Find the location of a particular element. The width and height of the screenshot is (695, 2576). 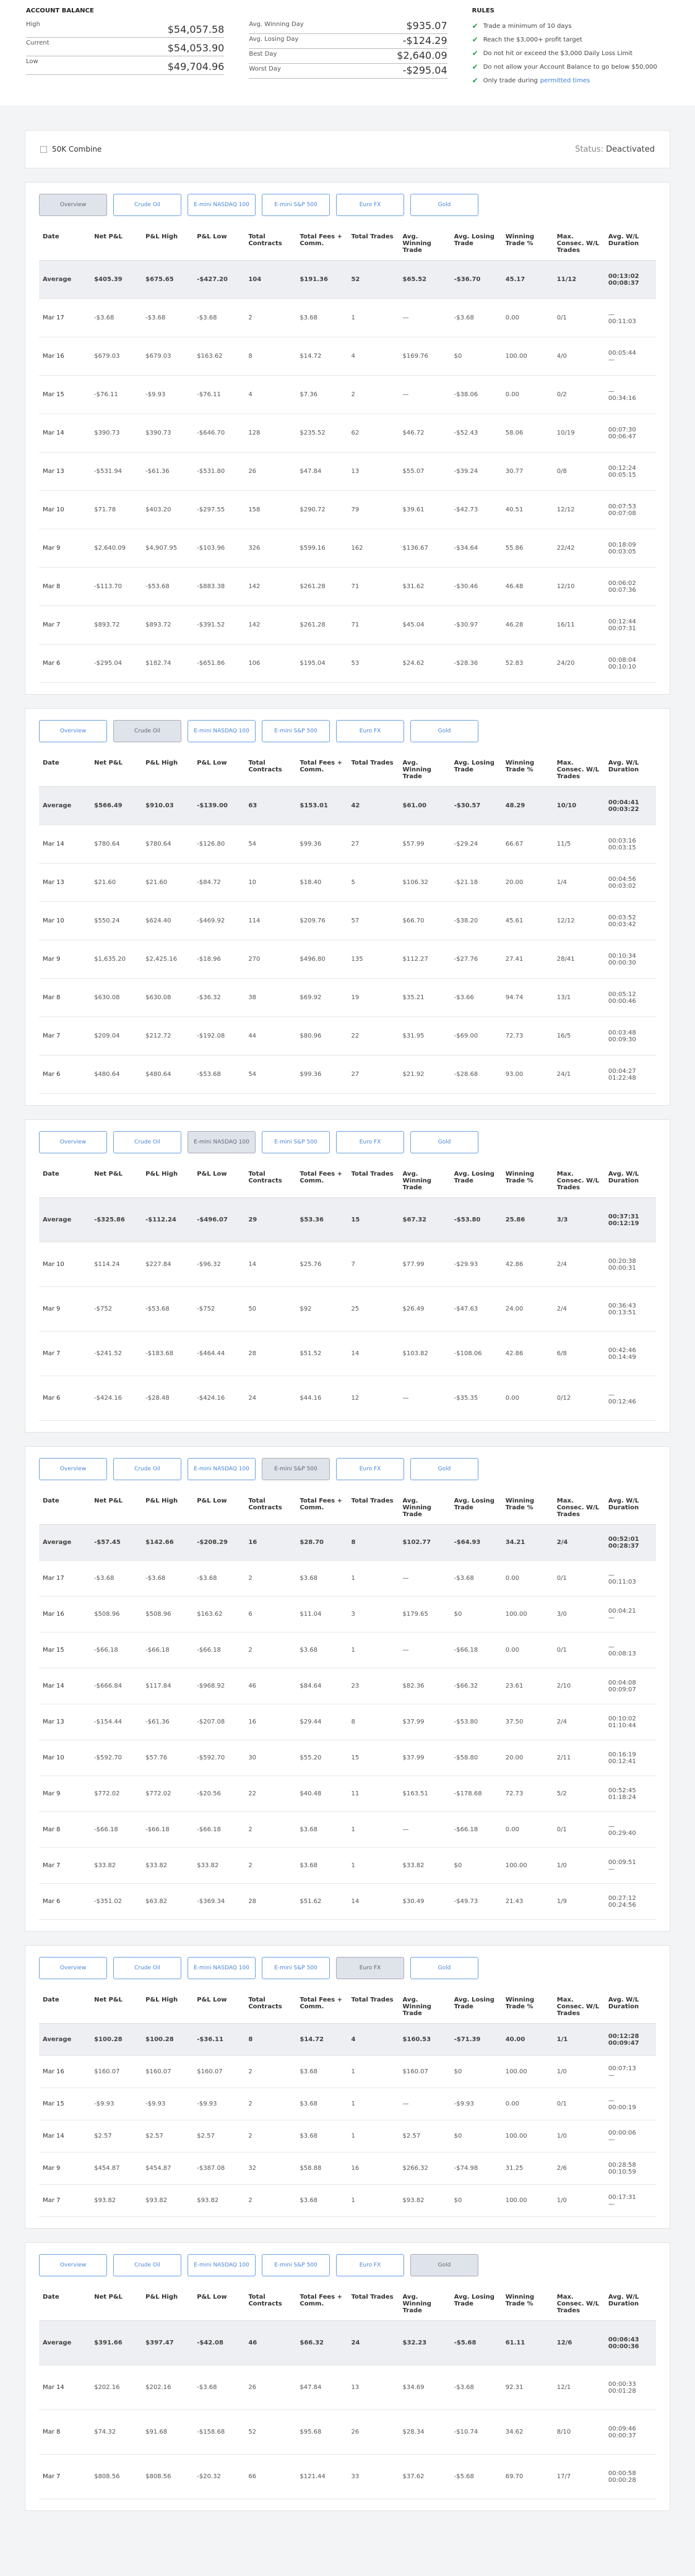

cell: 2 is located at coordinates (373, 394).